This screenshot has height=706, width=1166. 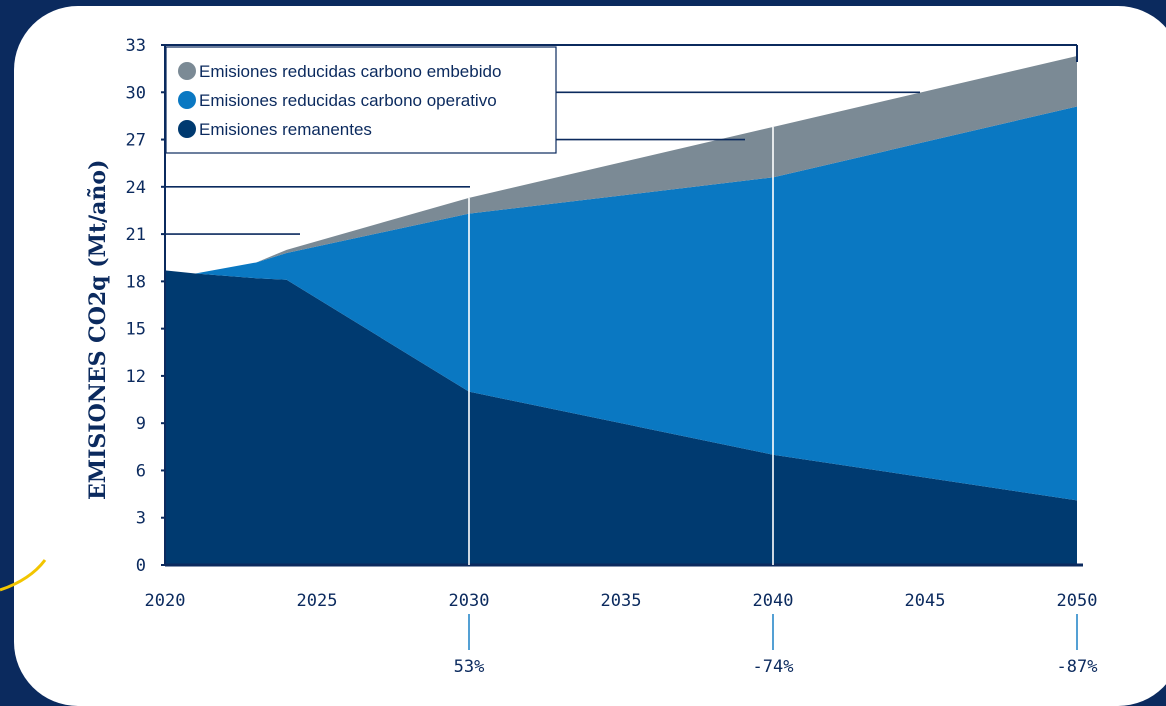 I want to click on x-tick-label: 2025, so click(x=317, y=601).